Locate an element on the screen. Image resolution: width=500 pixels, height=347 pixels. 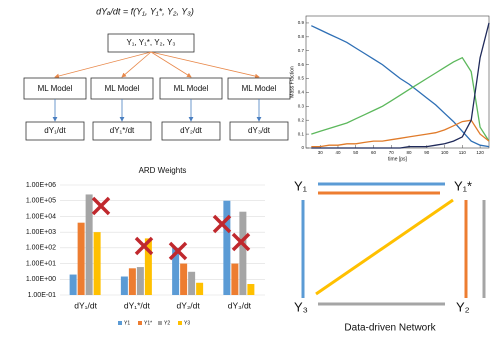
x-axis-label: time [ps] is located at coordinates (398, 159).